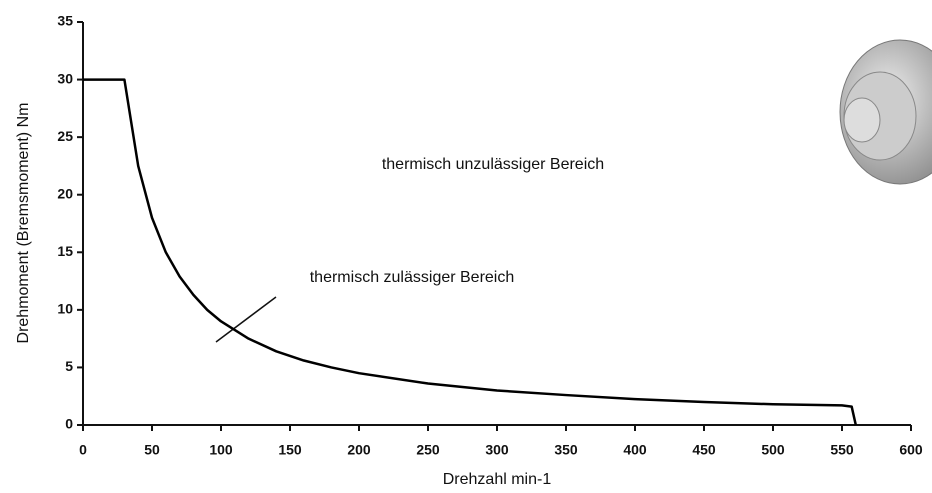 The image size is (932, 493). Describe the element at coordinates (65, 21) in the screenshot. I see `y-tick-label: 35` at that location.